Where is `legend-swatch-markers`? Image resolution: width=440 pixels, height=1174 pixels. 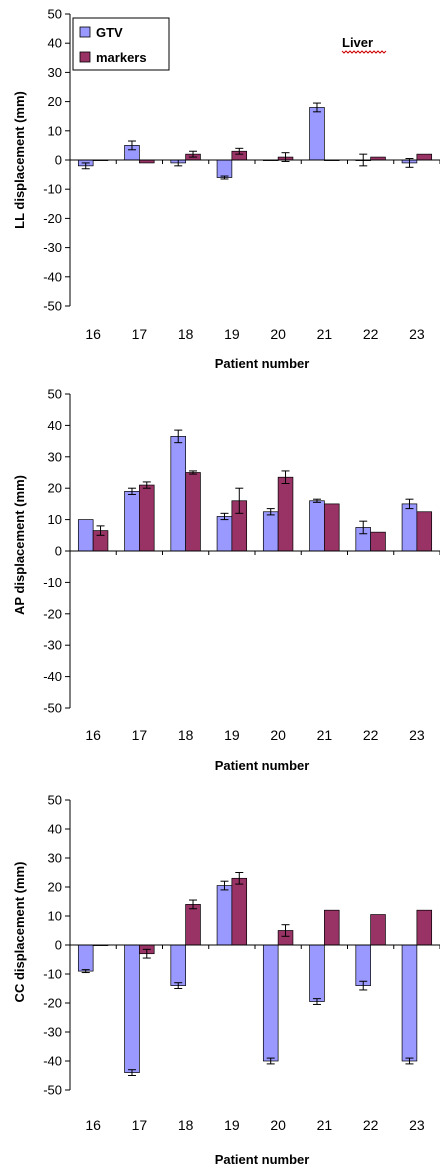
legend-swatch-markers is located at coordinates (85, 57).